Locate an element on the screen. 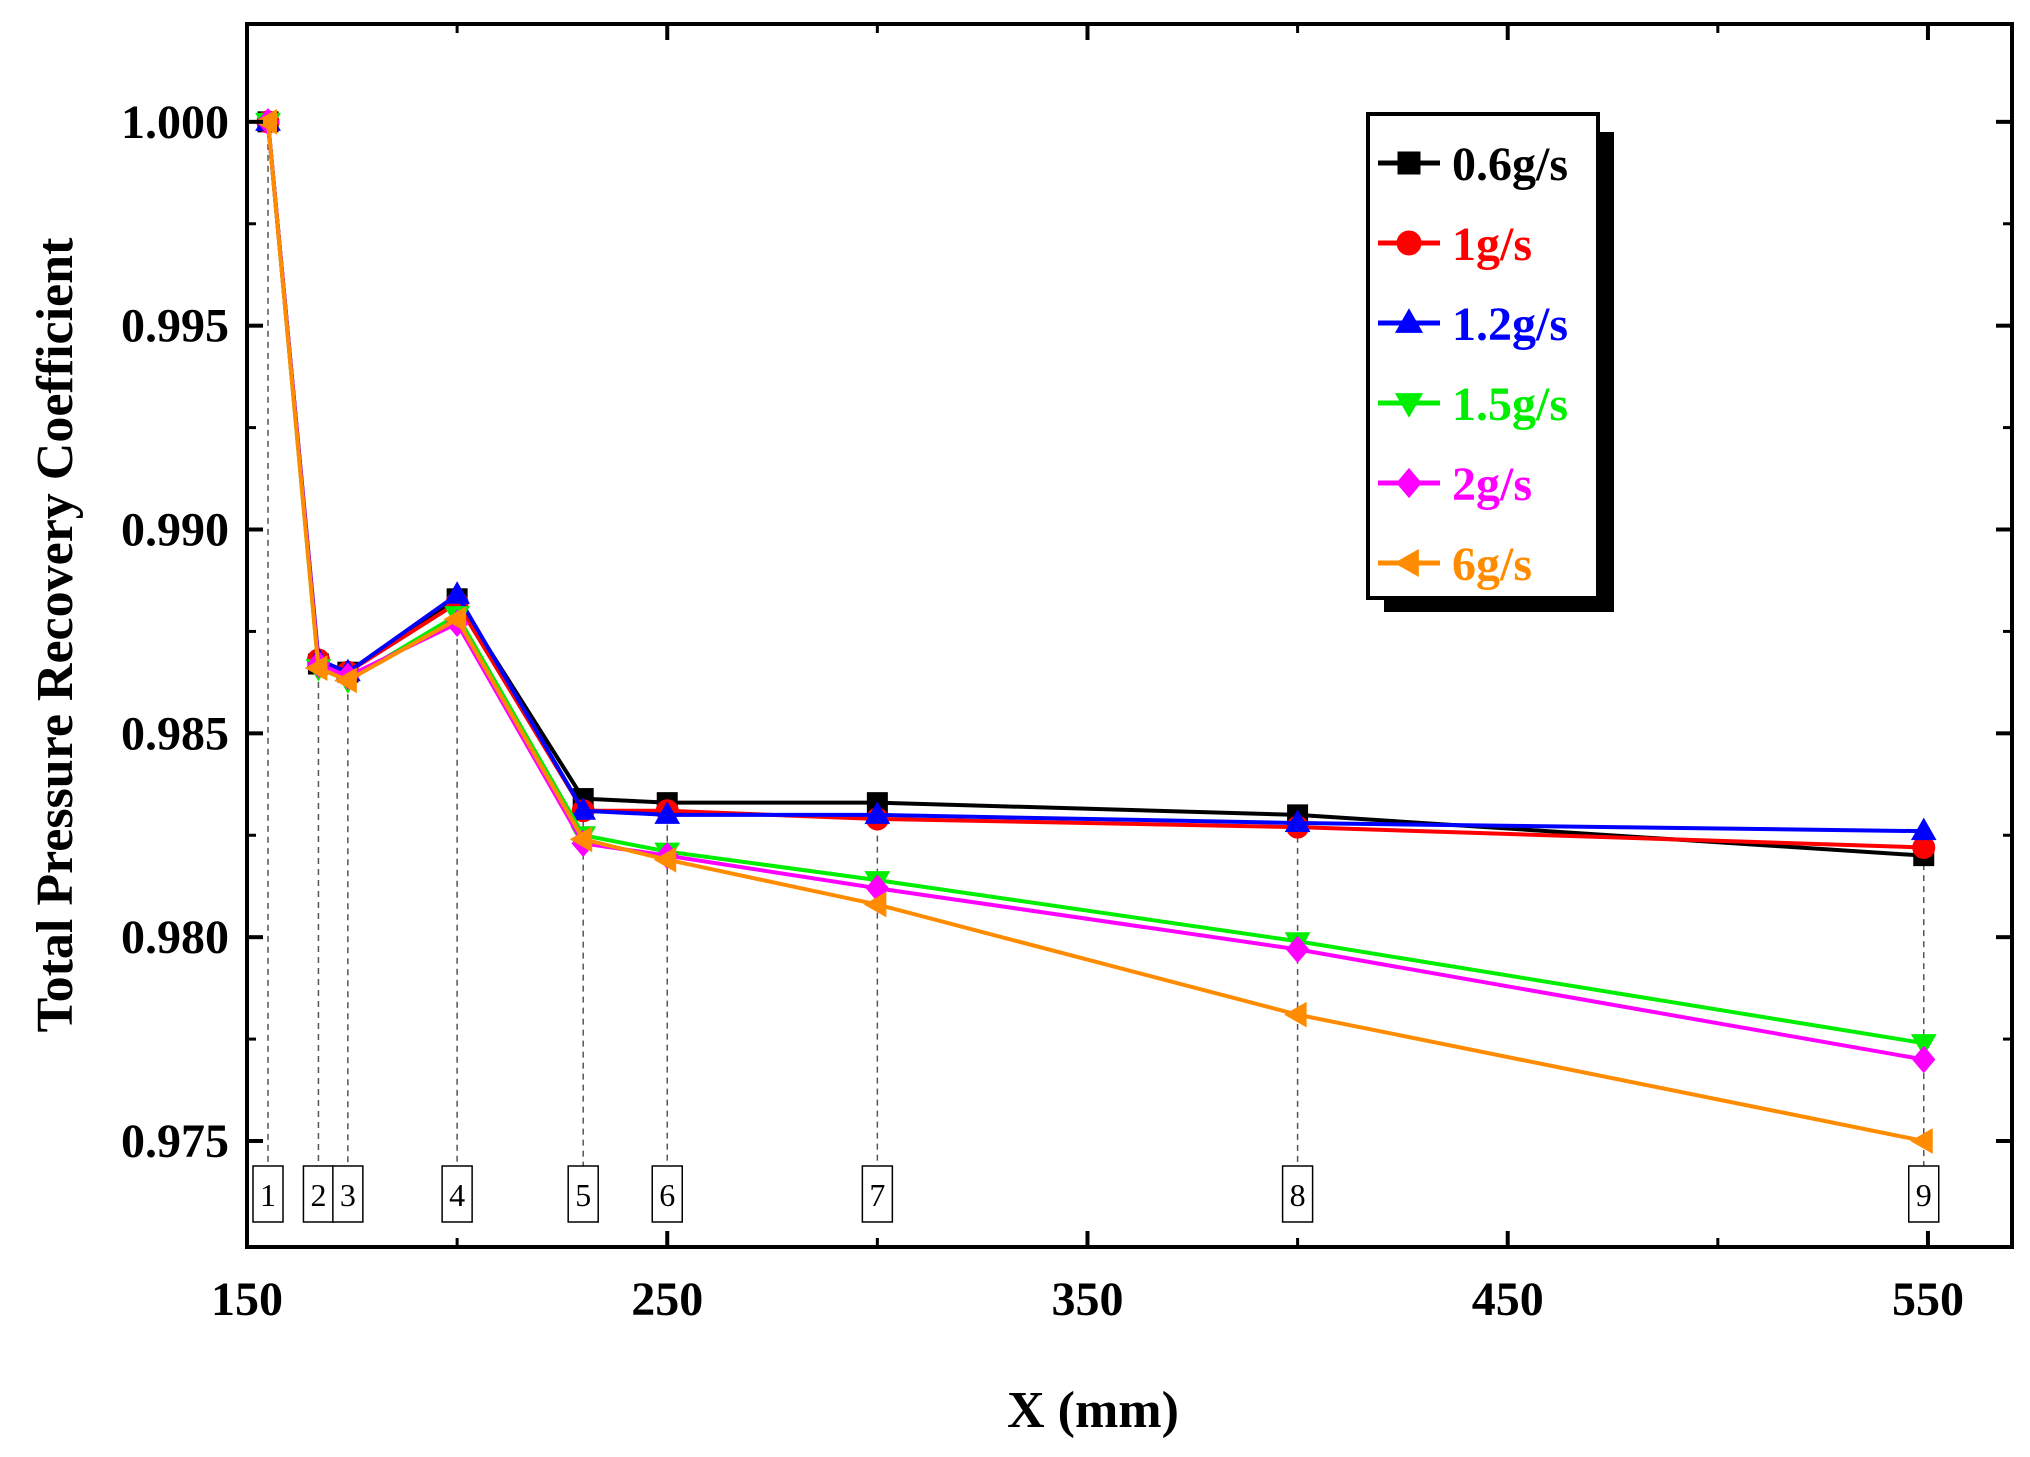  legend-label: 1.5g/s is located at coordinates (1510, 404).